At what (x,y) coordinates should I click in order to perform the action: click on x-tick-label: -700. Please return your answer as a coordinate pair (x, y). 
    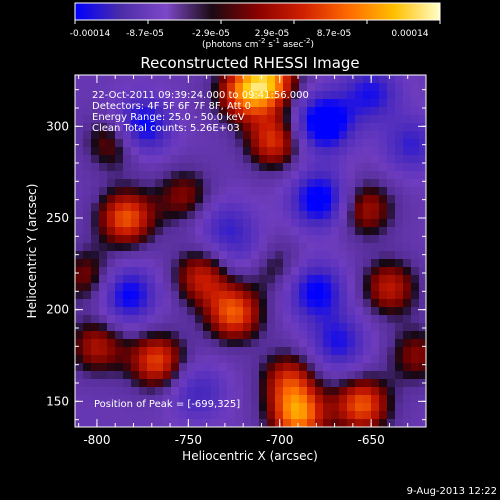
    Looking at the image, I should click on (279, 440).